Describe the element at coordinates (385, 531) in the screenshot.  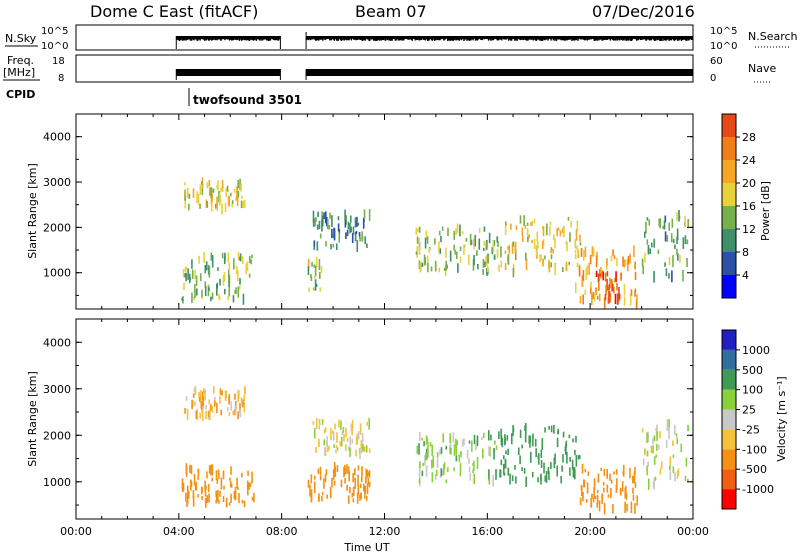
I see `time-tick-label: 12:00` at that location.